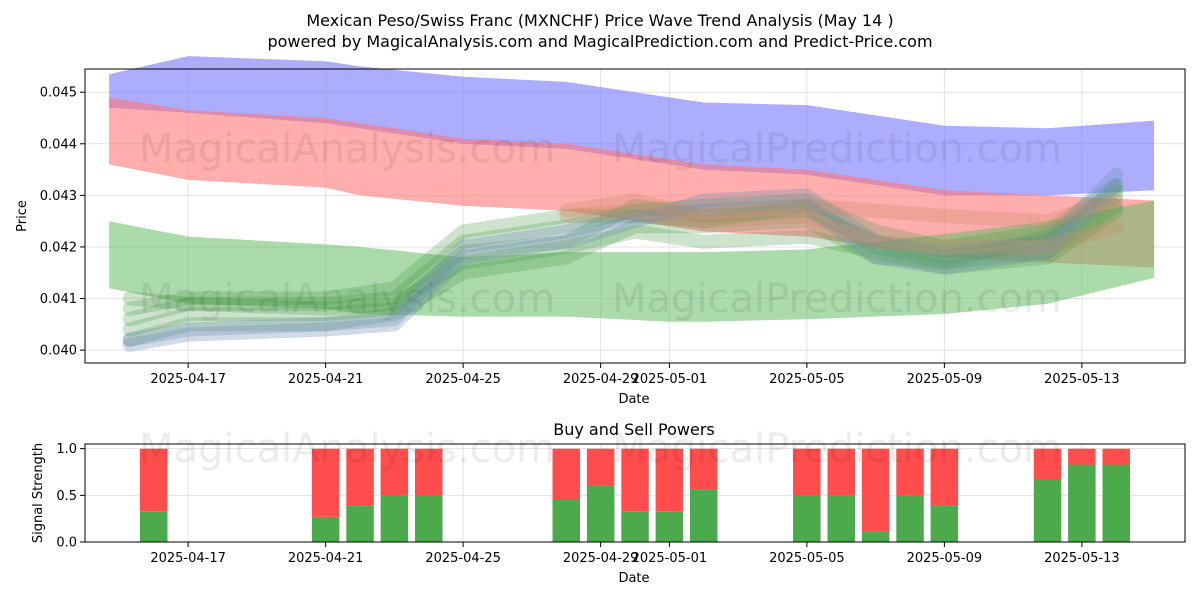 This screenshot has width=1200, height=604. What do you see at coordinates (66, 496) in the screenshot?
I see `signal-y-tick-label: 0.5` at bounding box center [66, 496].